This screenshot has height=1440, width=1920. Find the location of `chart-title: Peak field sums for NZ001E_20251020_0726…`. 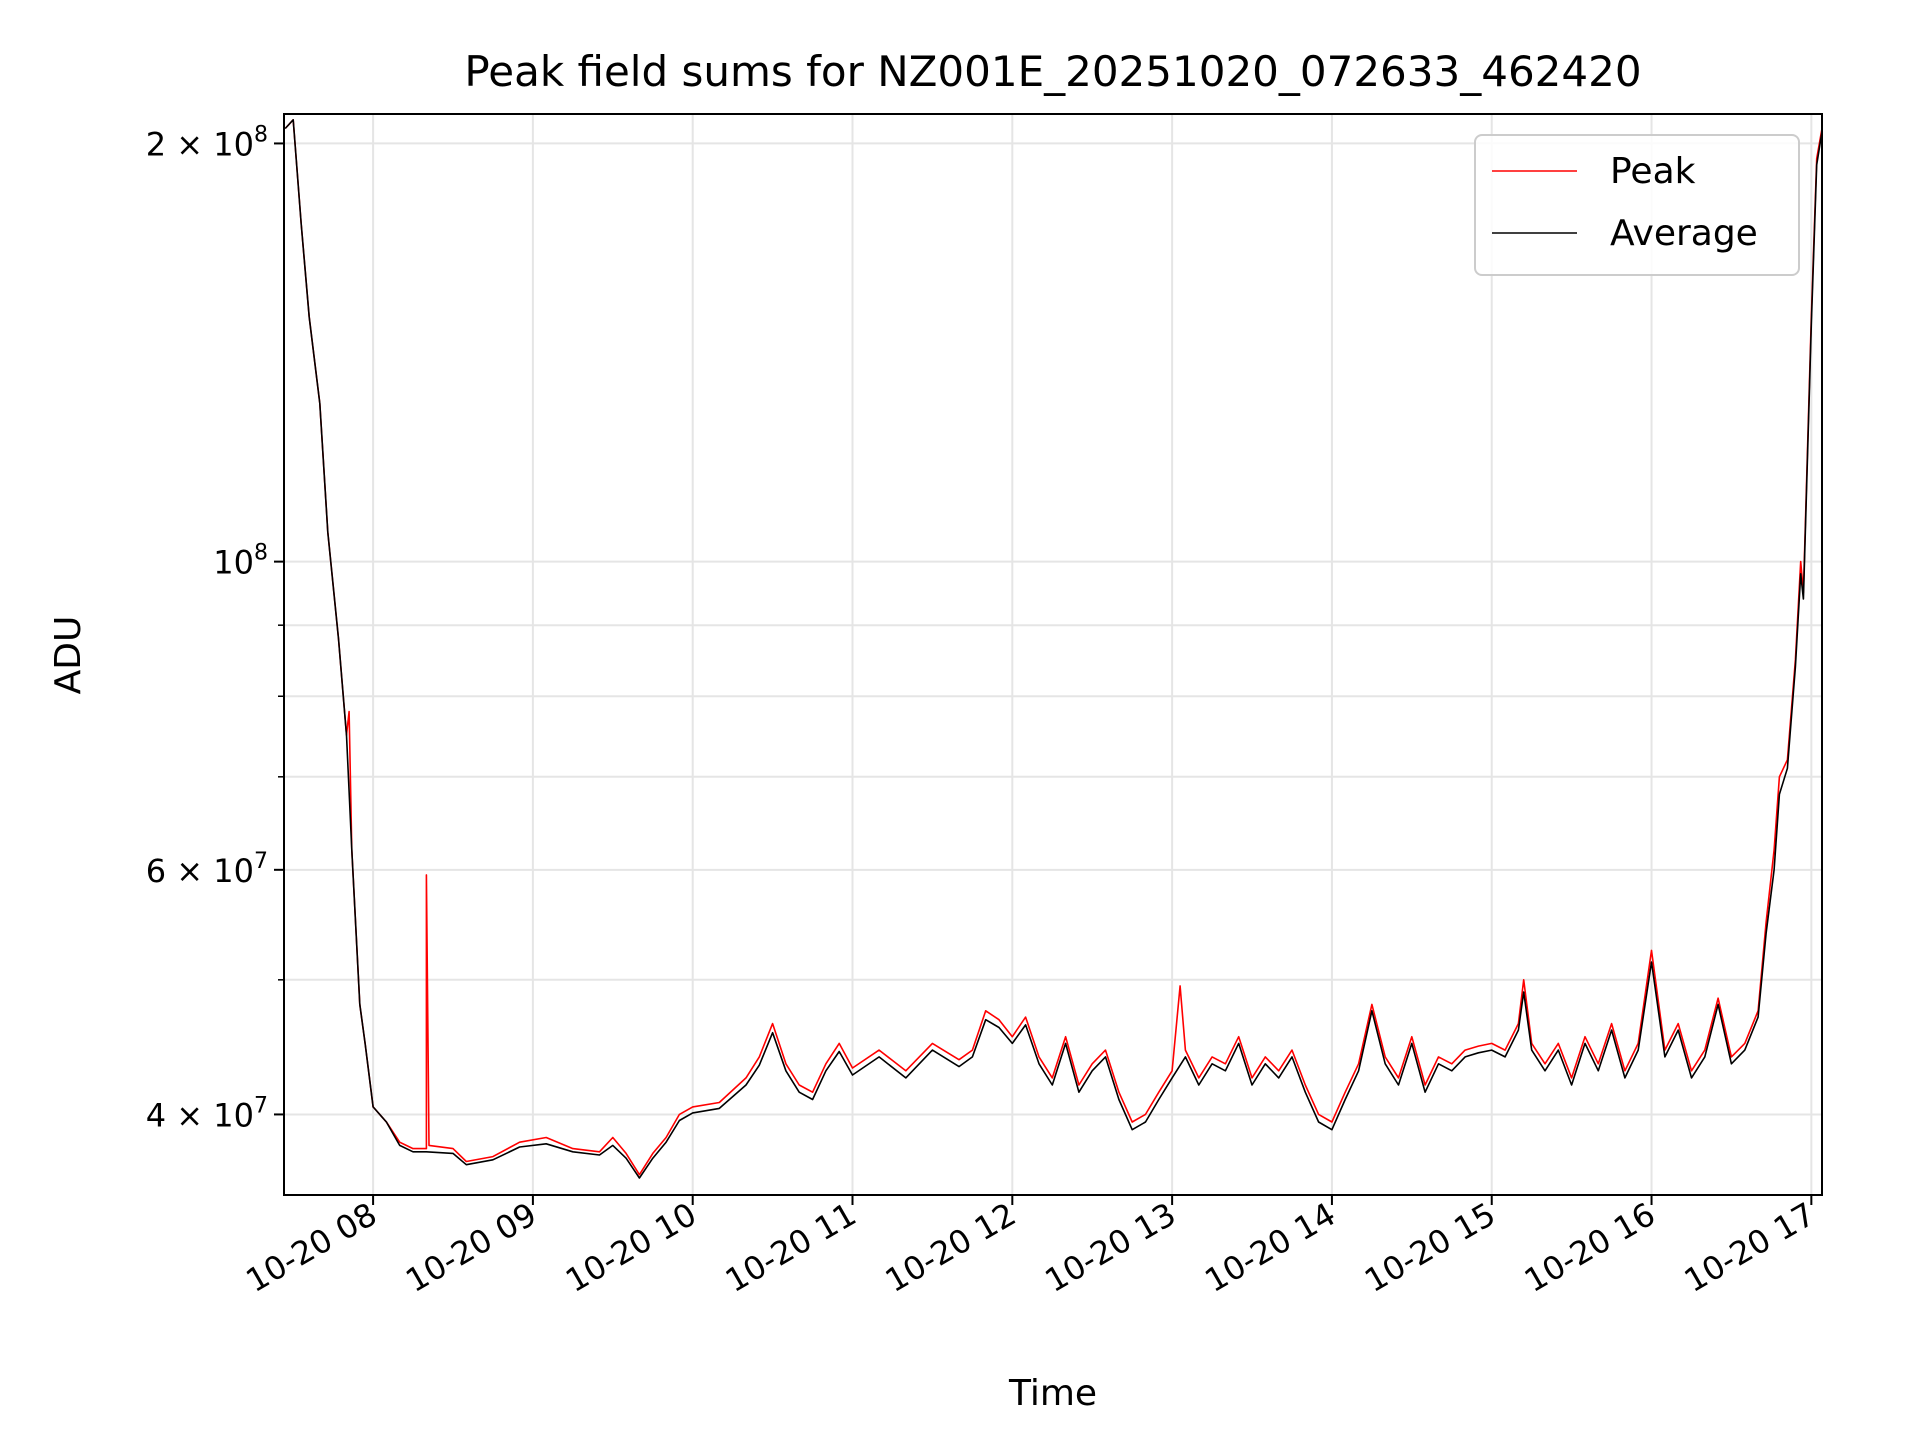

chart-title: Peak field sums for NZ001E_20251020_0726… is located at coordinates (1052, 71).